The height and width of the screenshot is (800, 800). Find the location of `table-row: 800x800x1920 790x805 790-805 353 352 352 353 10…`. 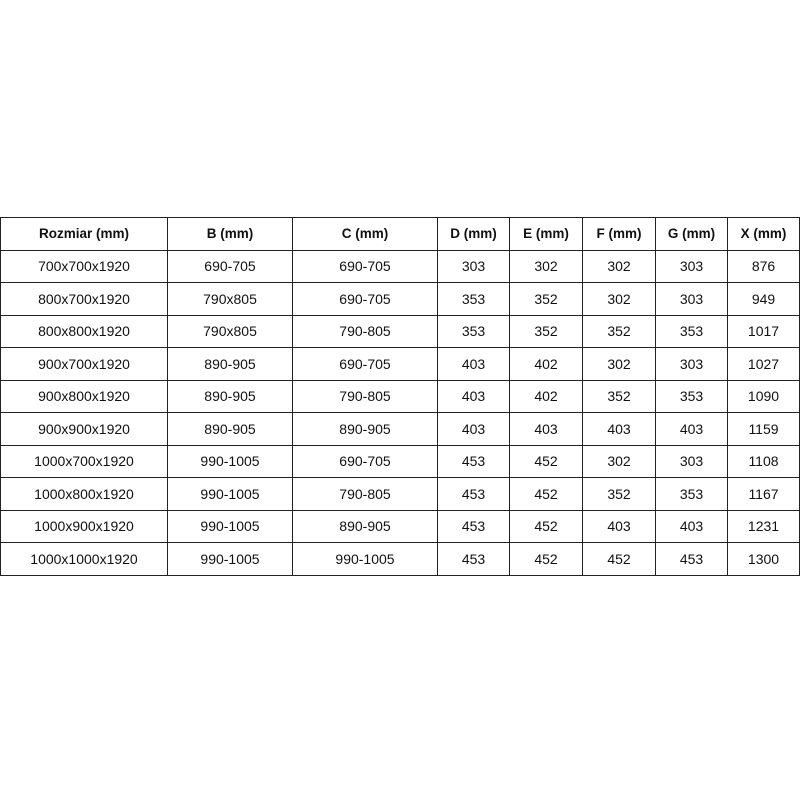

table-row: 800x800x1920 790x805 790-805 353 352 352 353 10… is located at coordinates (400, 331).